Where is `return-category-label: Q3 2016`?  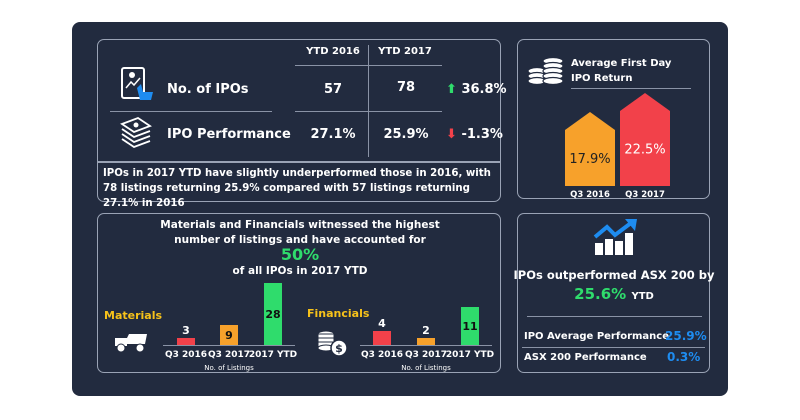
return-category-label: Q3 2016 is located at coordinates (590, 195).